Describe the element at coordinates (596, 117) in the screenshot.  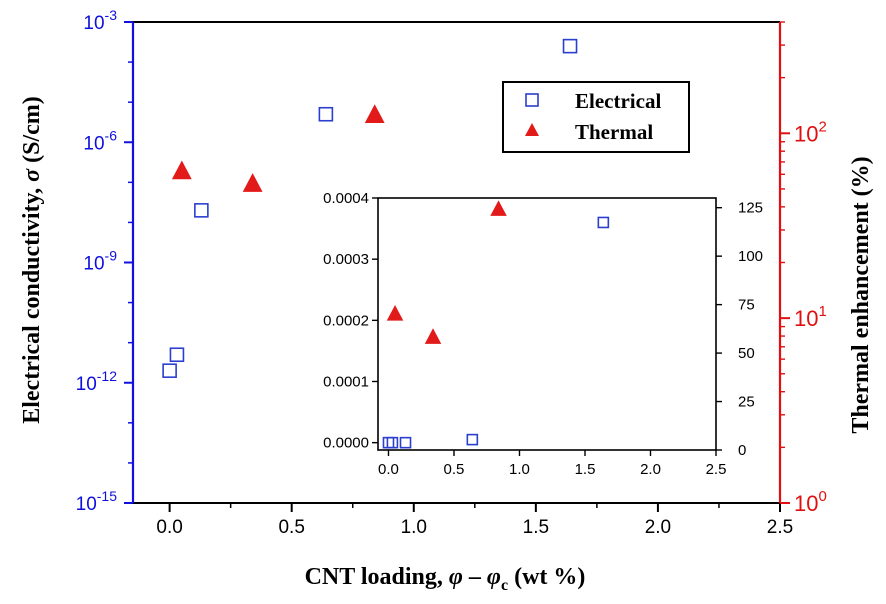
I see `legend: Electrical Thermal` at that location.